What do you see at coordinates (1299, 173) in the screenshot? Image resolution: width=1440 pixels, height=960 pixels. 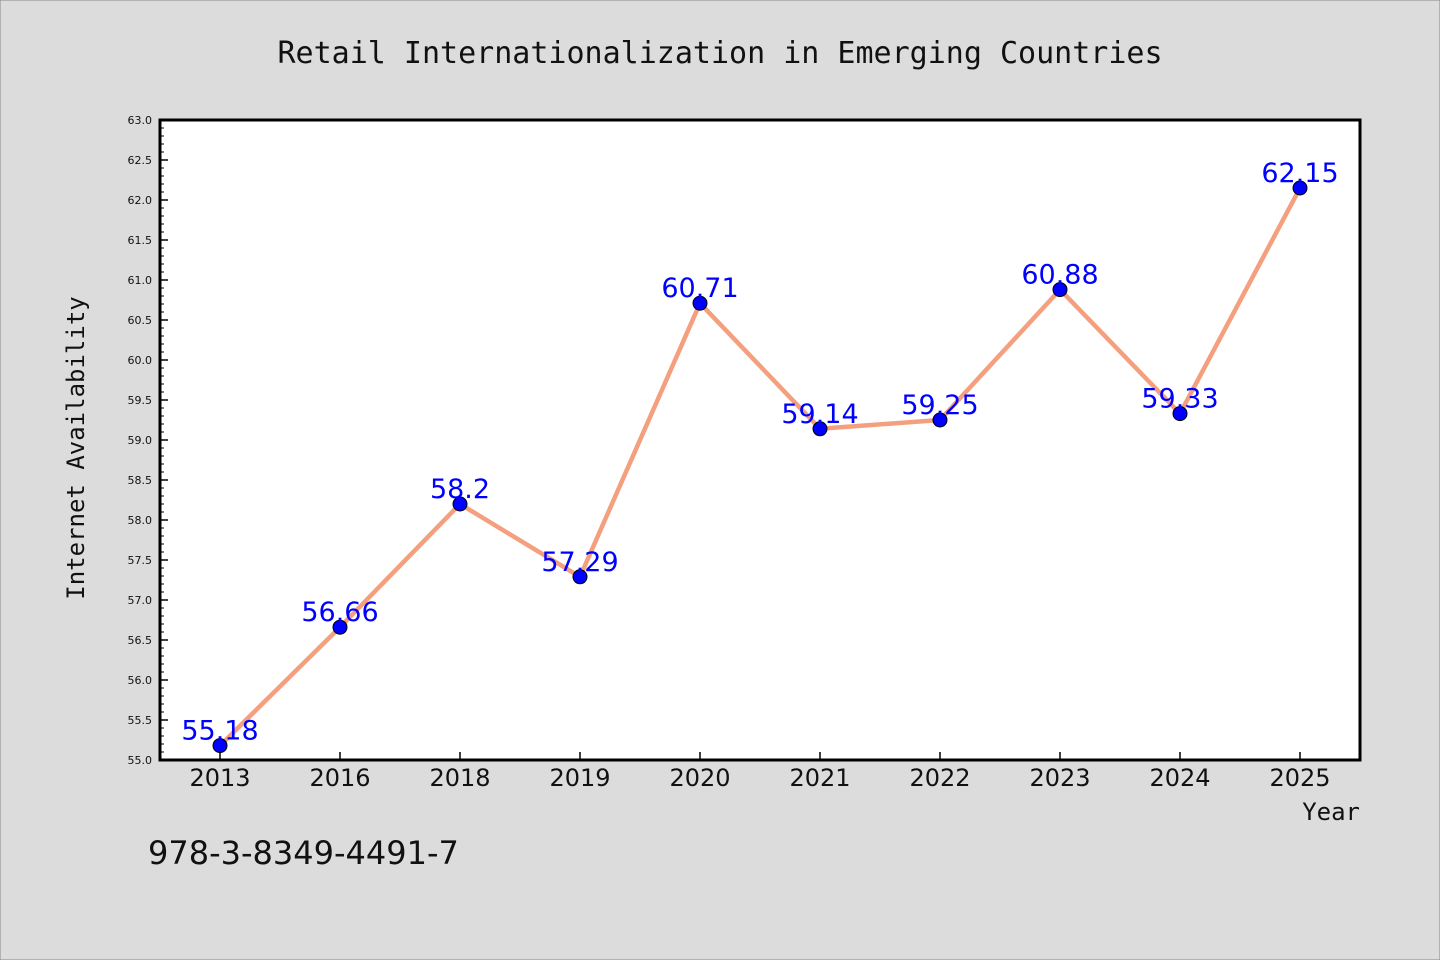 I see `data-label: 62.15` at bounding box center [1299, 173].